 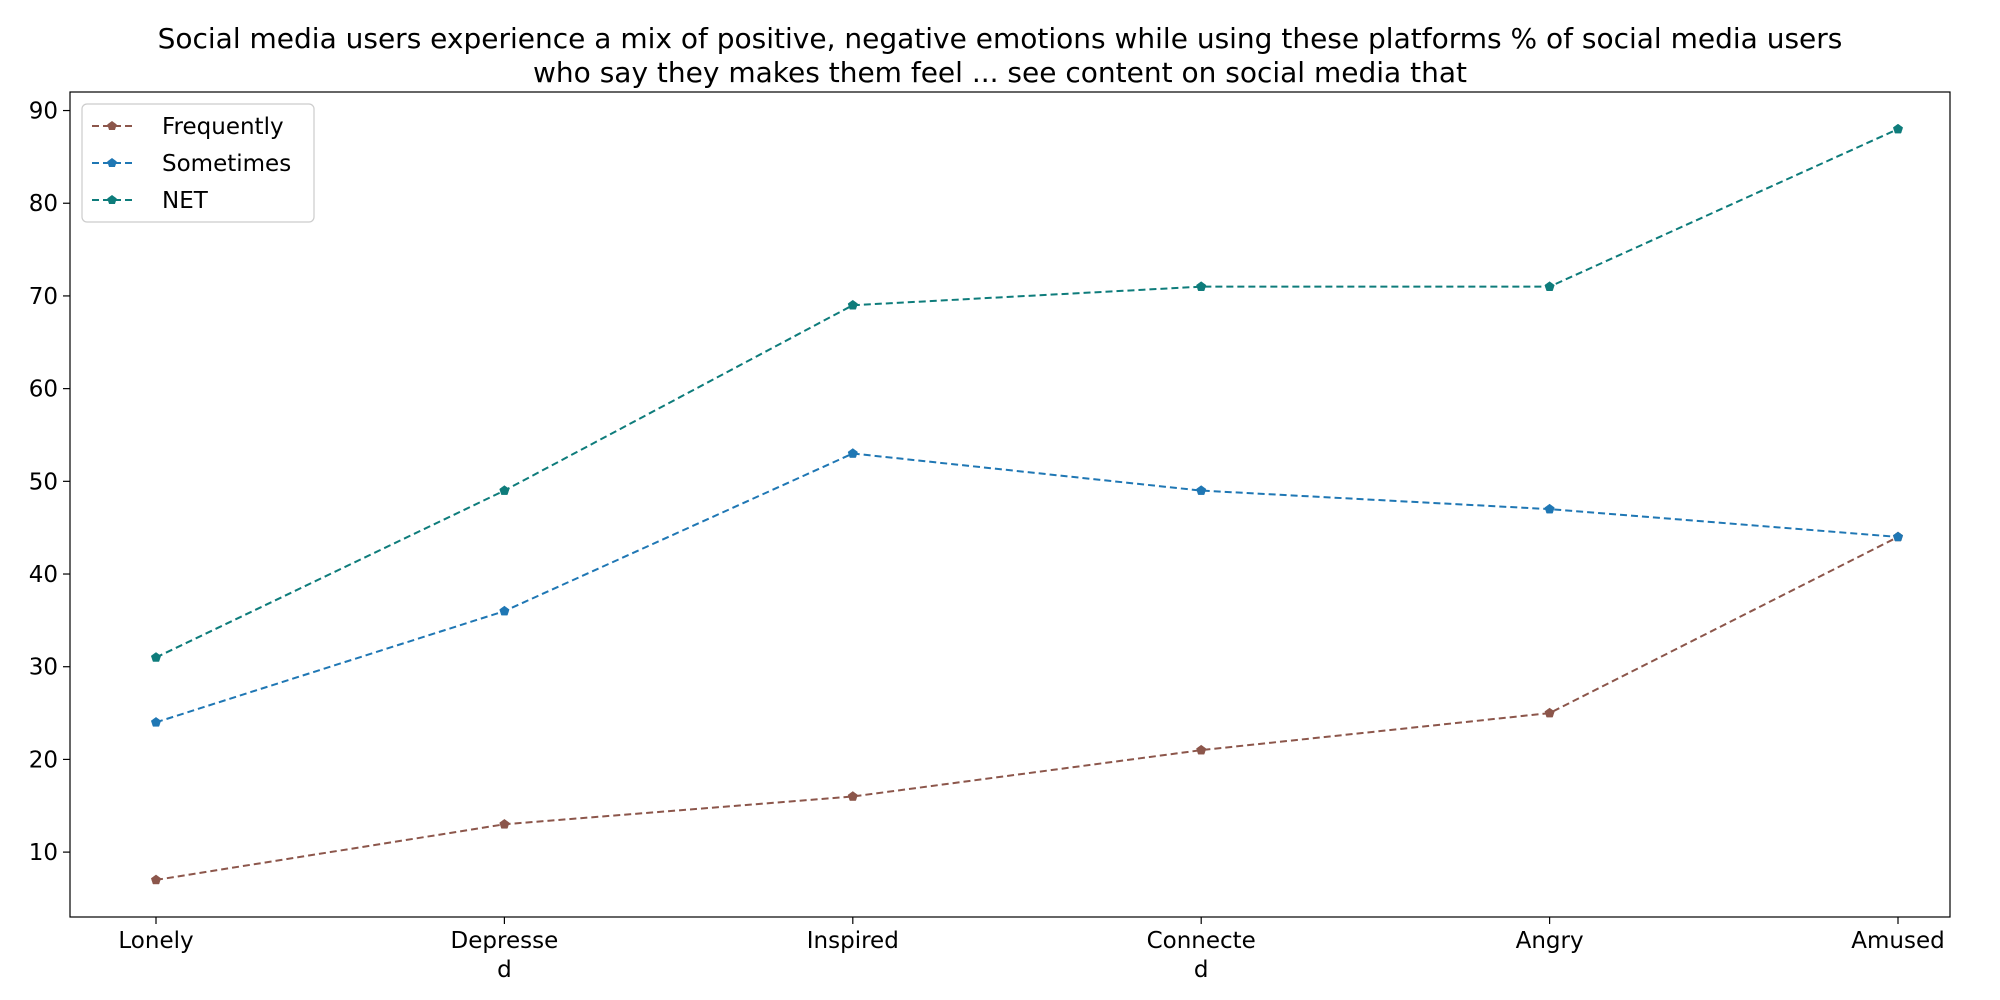 I want to click on y-tick-label: 50, so click(x=43, y=482).